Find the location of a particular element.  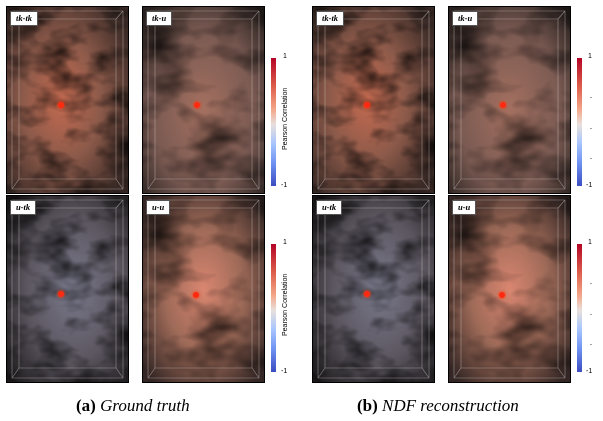

caption-a: (a) Ground truth is located at coordinates (133, 406).